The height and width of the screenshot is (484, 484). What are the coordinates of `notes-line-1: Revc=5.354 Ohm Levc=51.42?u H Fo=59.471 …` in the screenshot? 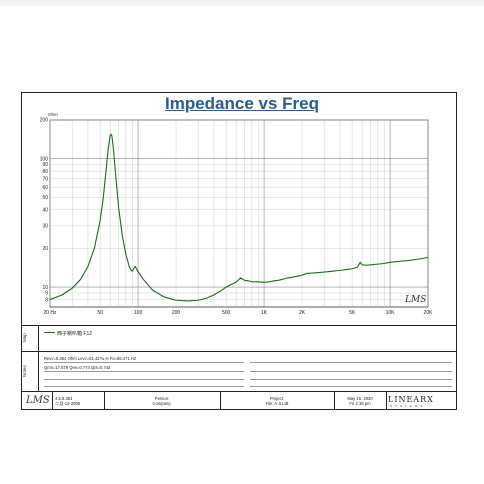 It's located at (90, 358).